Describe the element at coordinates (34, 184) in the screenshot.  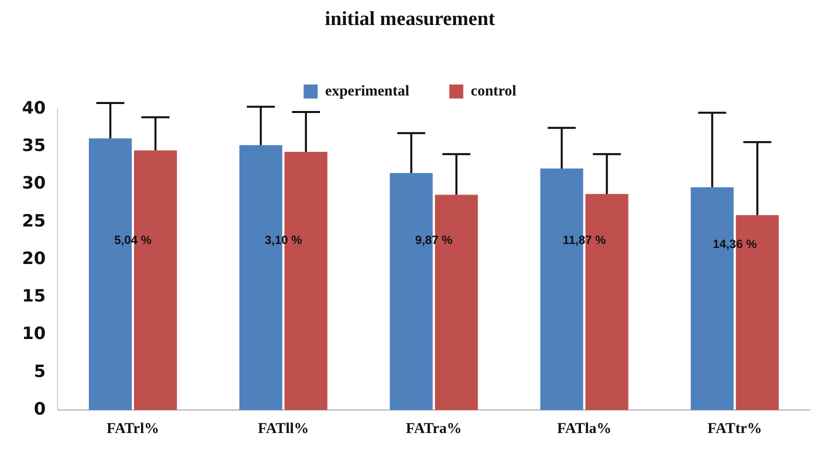
I see `y-tick-label: 30` at that location.